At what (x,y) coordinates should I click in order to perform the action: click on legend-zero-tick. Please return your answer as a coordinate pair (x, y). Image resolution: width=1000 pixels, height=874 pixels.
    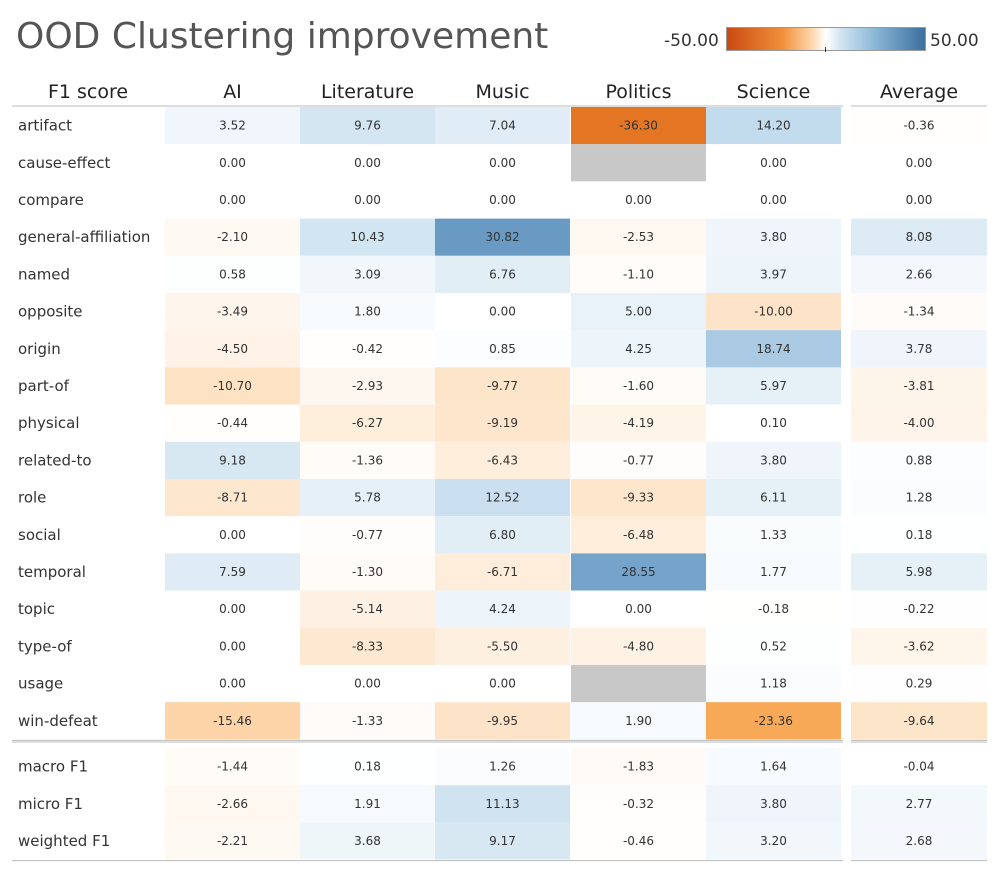
    Looking at the image, I should click on (825, 49).